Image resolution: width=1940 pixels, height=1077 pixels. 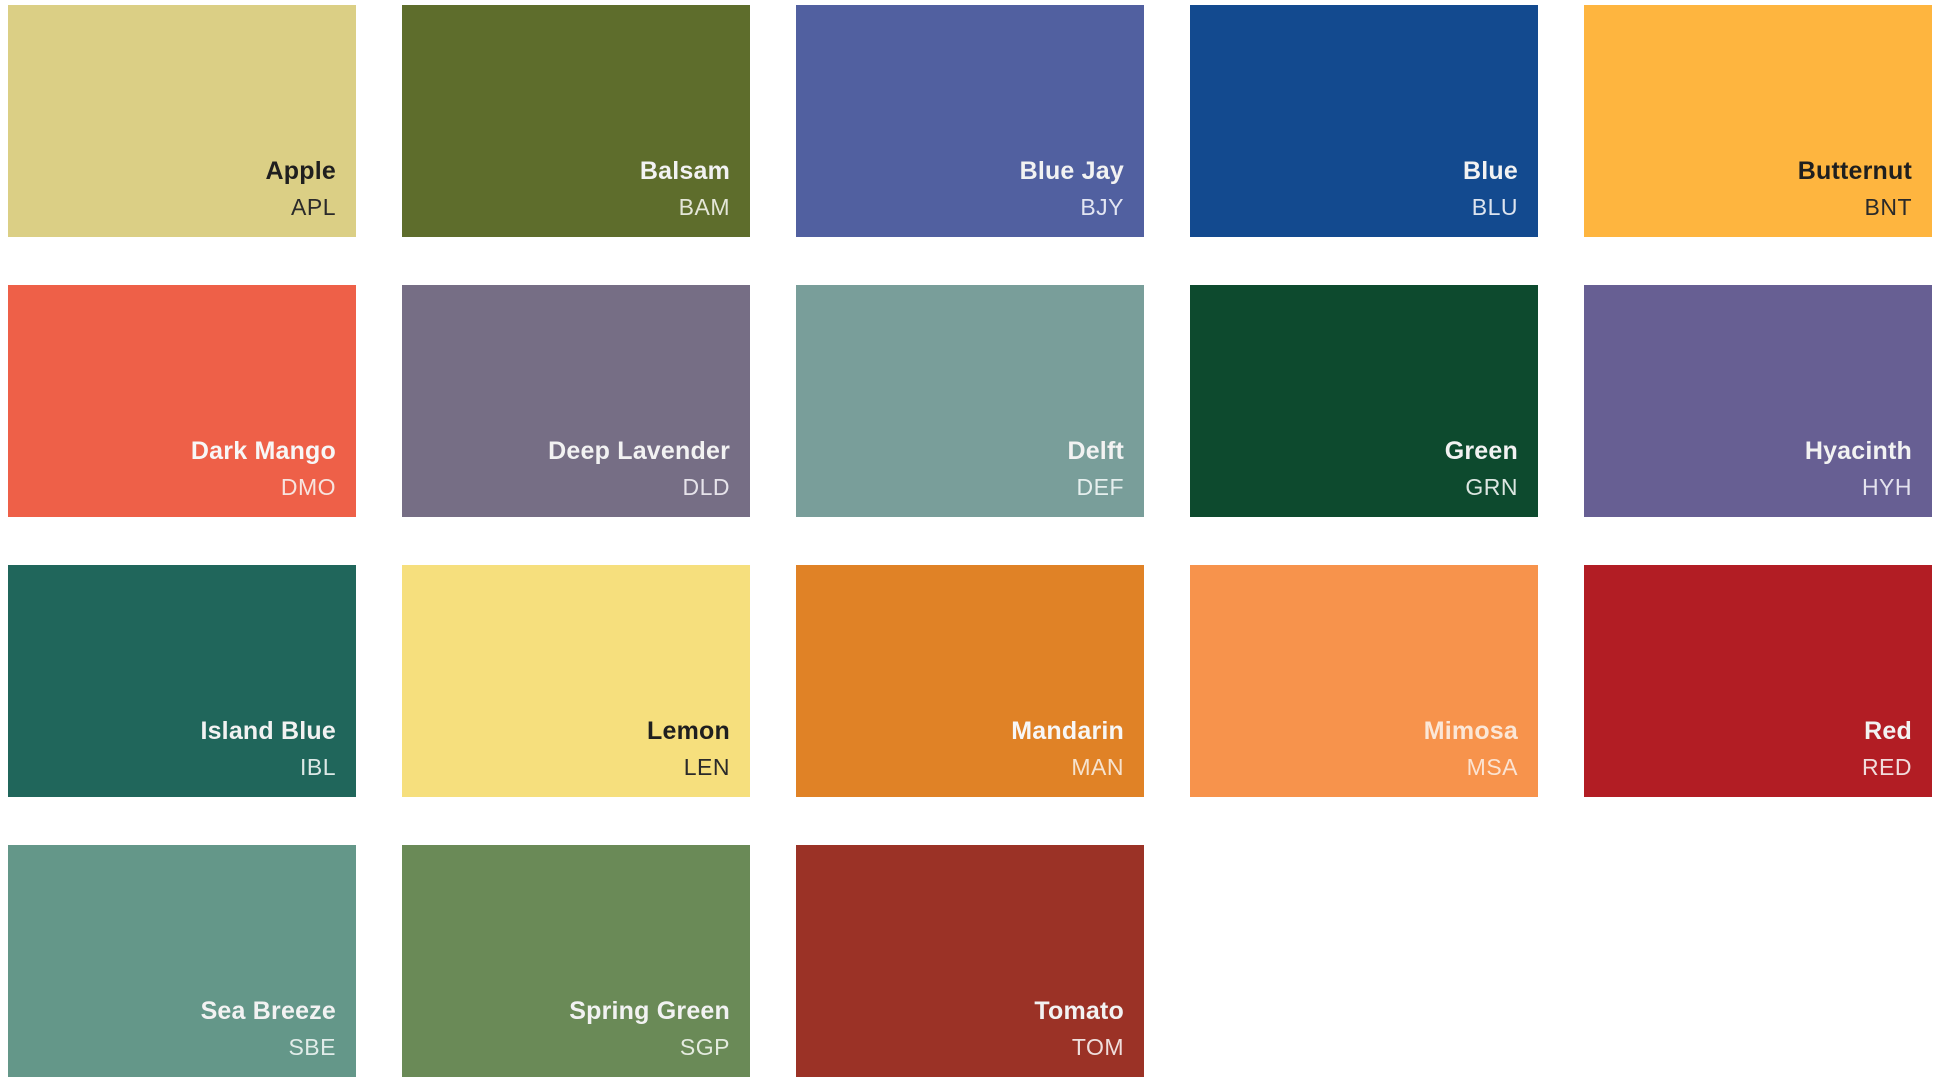 What do you see at coordinates (1490, 189) in the screenshot?
I see `swatch-info: Blue BLU` at bounding box center [1490, 189].